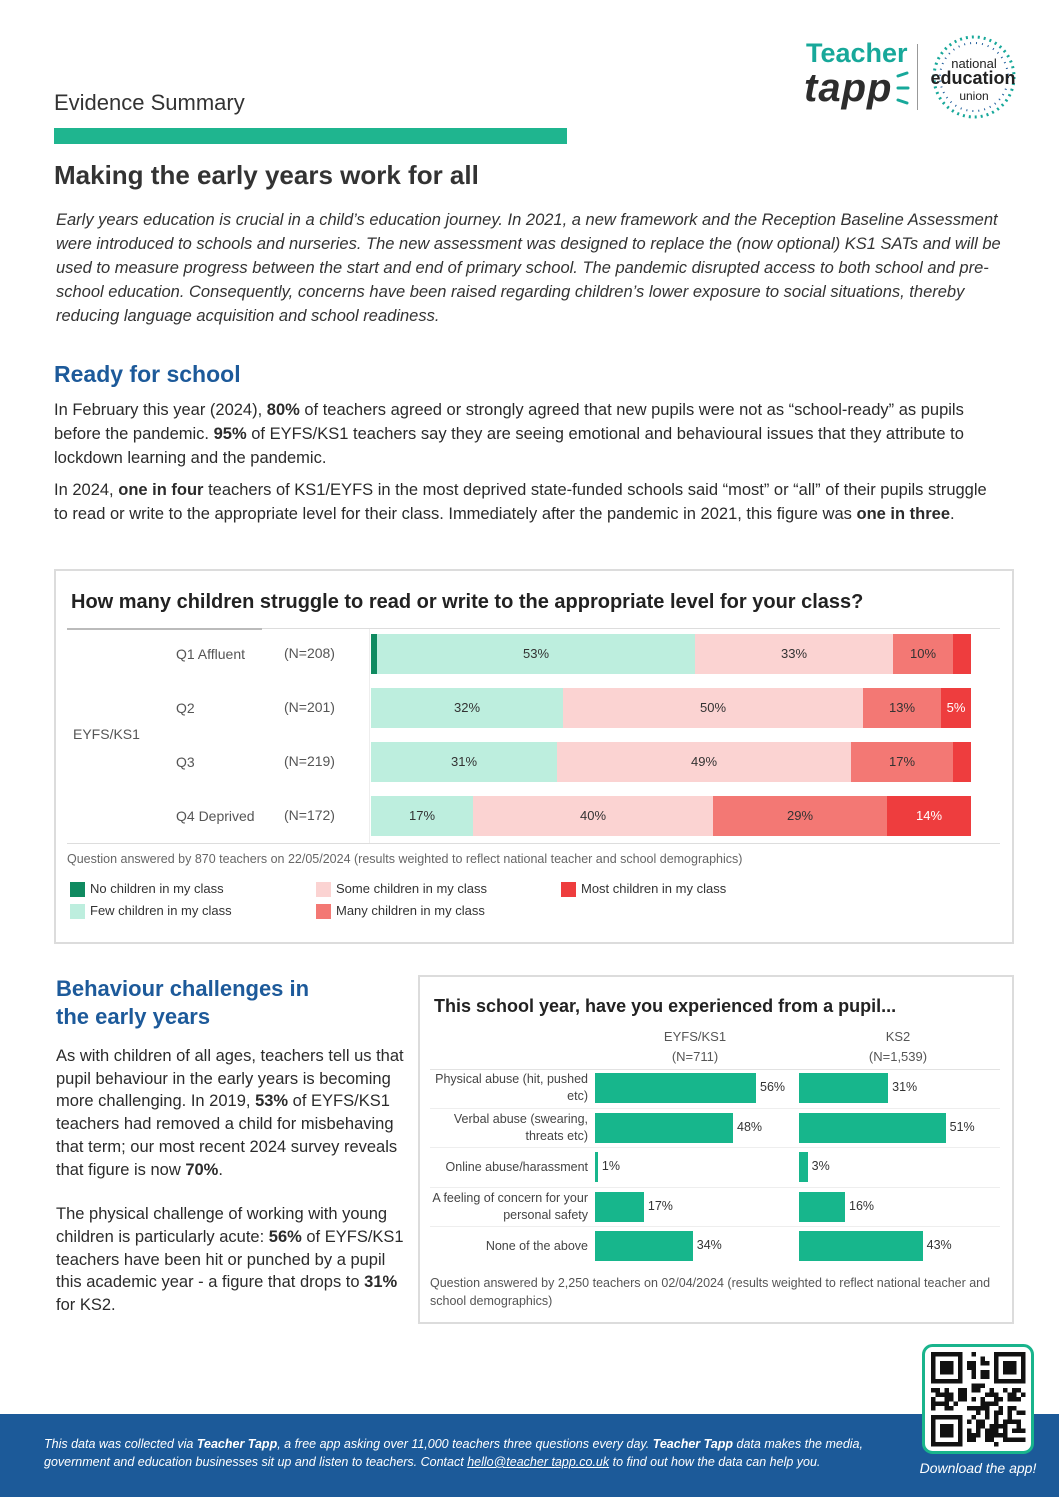 This screenshot has width=1059, height=1497. I want to click on bar-segment: 49%, so click(704, 762).